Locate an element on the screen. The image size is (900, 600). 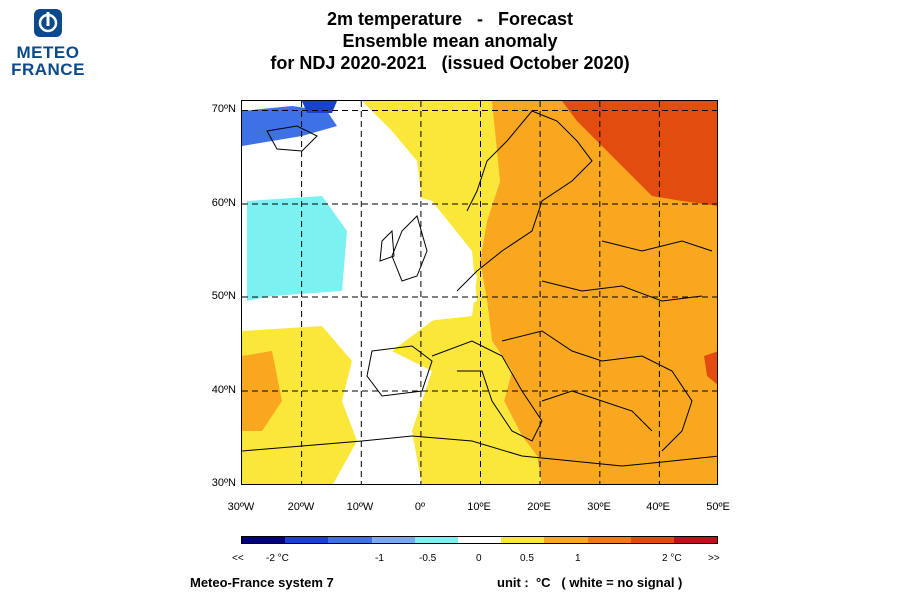
lat-label-30n: 30ºN is located at coordinates (223, 483).